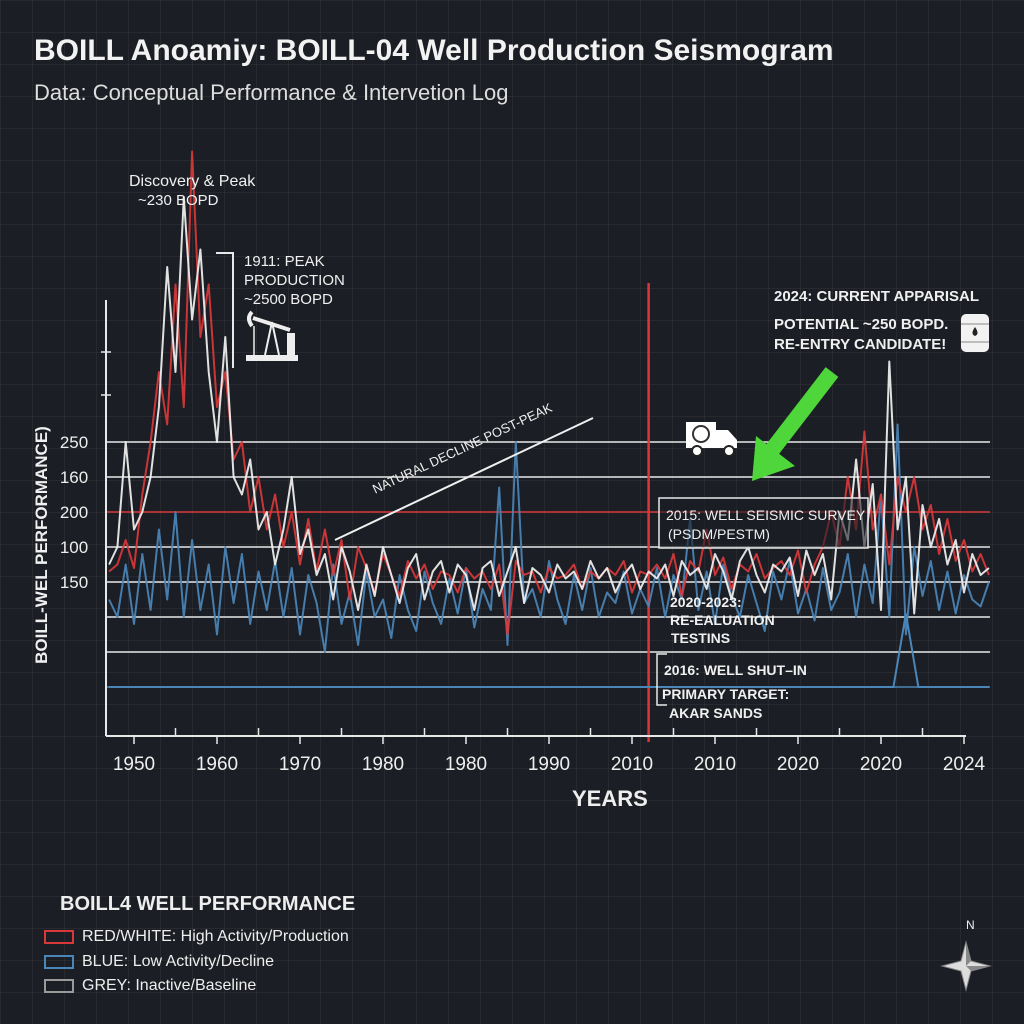 This screenshot has height=1024, width=1024. Describe the element at coordinates (59, 937) in the screenshot. I see `legend-swatch-red` at that location.